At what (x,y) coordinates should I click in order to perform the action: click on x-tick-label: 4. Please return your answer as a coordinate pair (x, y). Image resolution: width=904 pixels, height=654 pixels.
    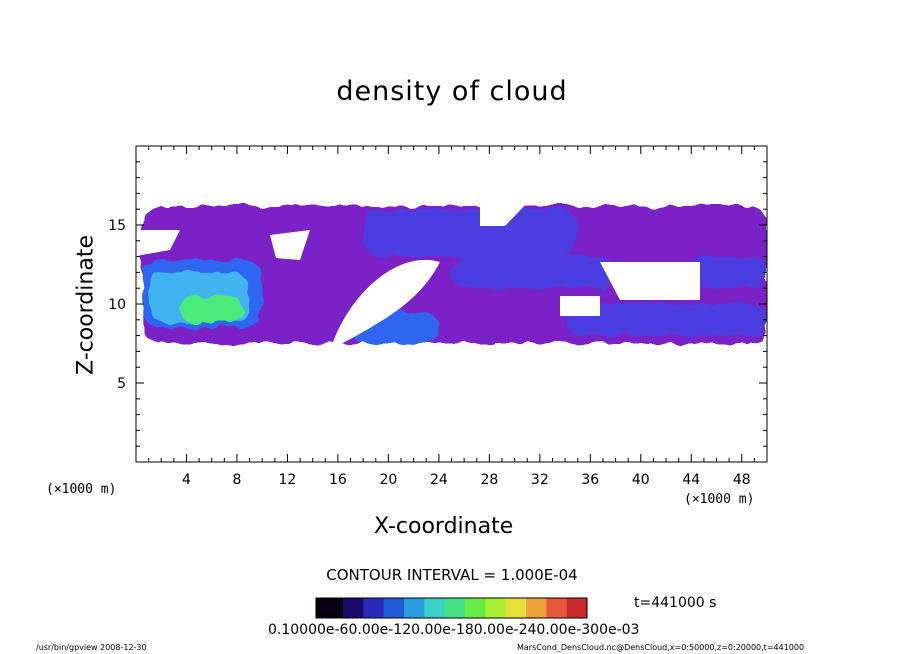
    Looking at the image, I should click on (186, 480).